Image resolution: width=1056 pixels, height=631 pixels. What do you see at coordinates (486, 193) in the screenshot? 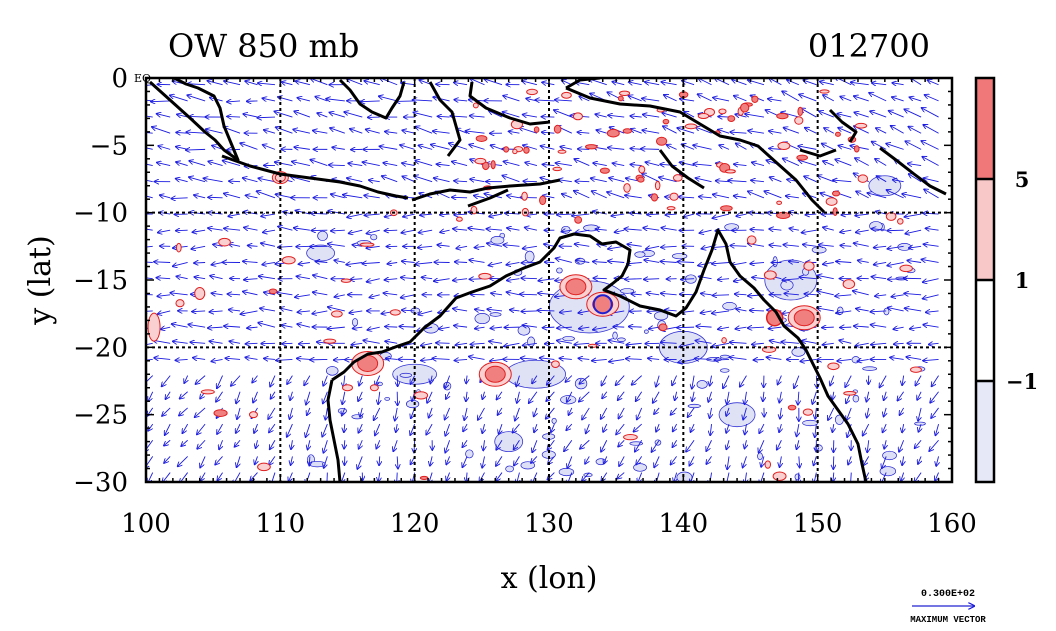
I see `lesser-sunda-coast` at bounding box center [486, 193].